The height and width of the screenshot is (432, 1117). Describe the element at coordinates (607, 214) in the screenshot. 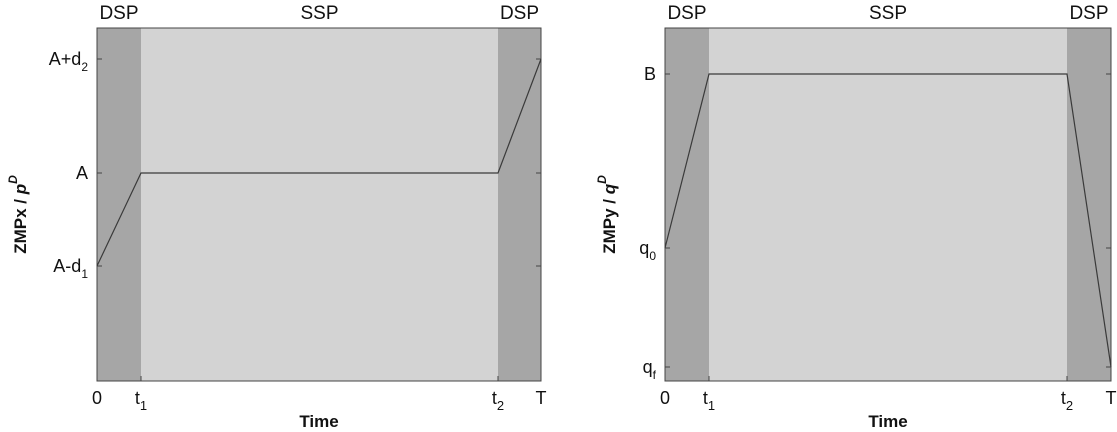

I see `y-axis-title: ZMPy / qD` at that location.